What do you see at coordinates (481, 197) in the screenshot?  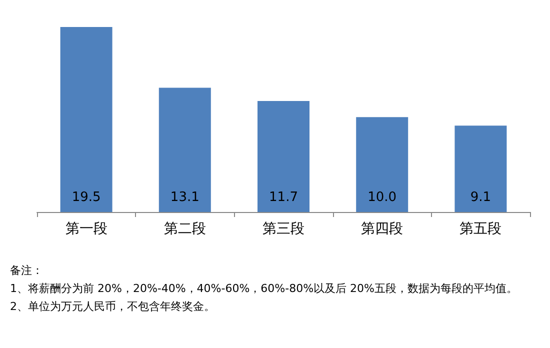 I see `data-label: 9.1` at bounding box center [481, 197].